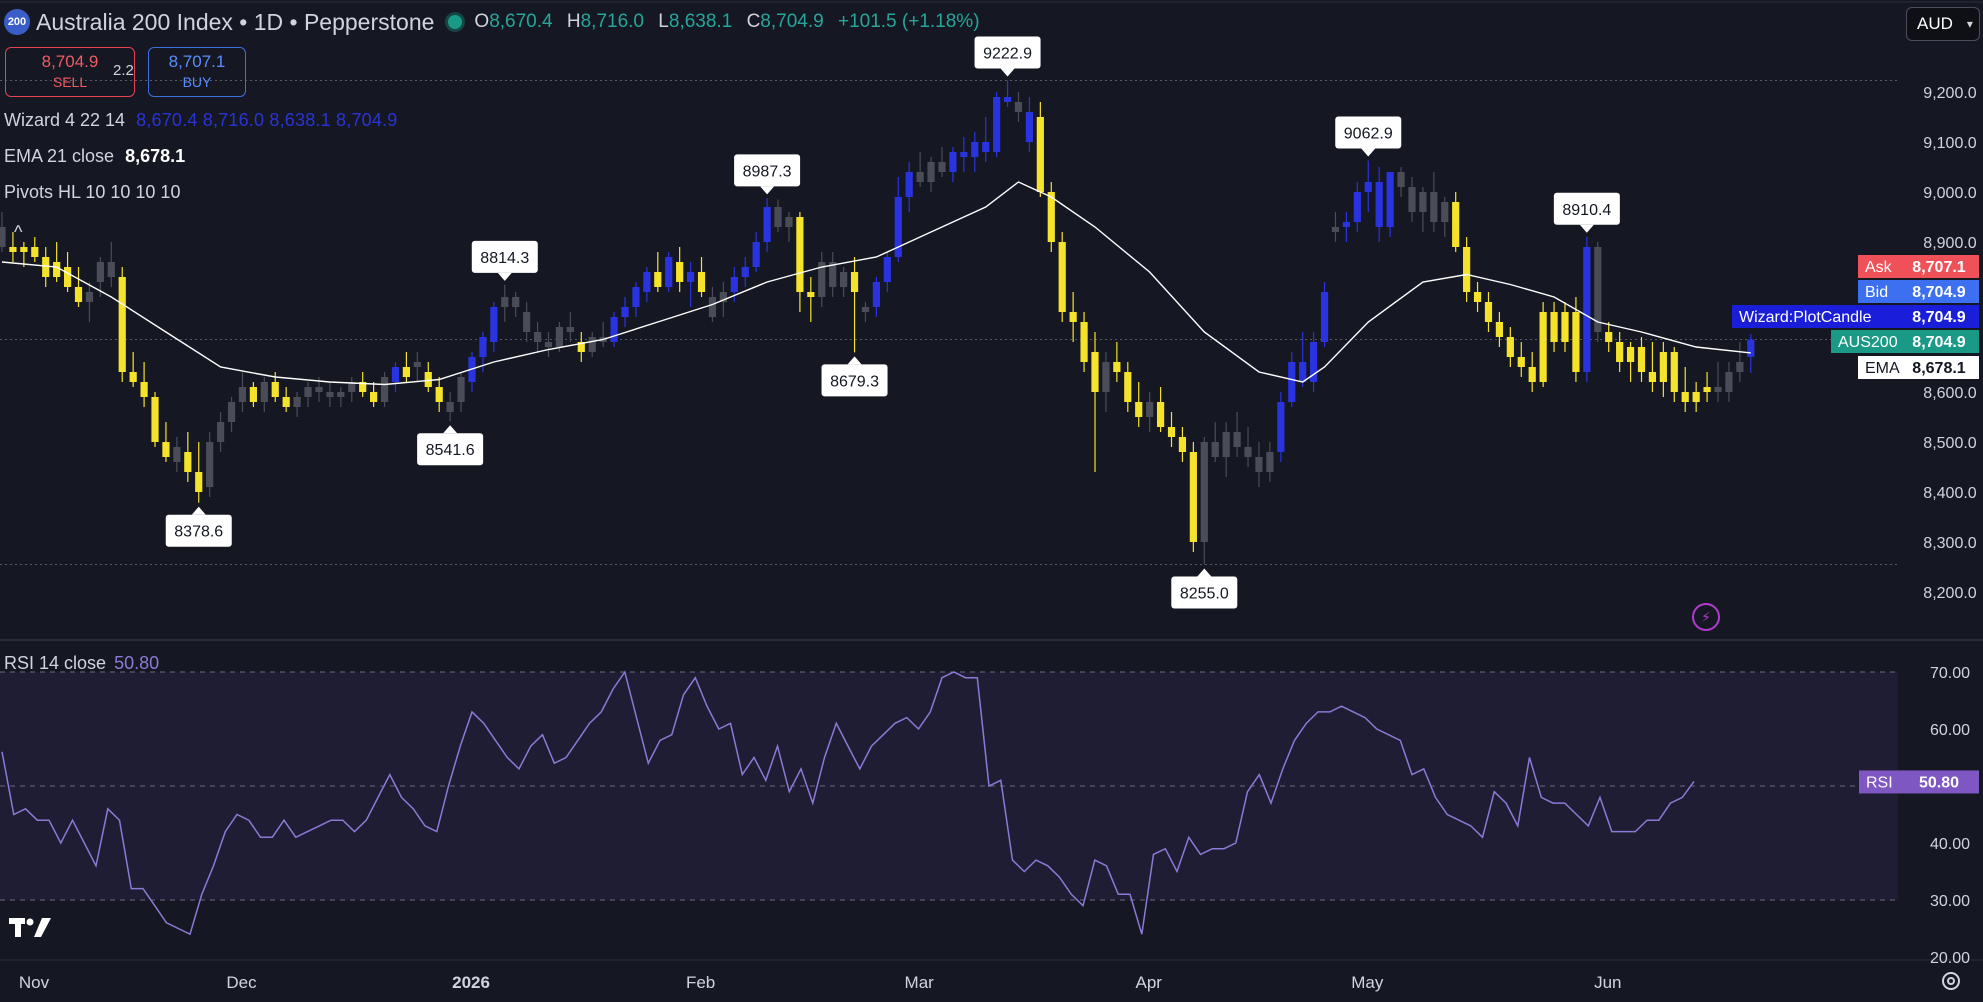 This screenshot has width=1983, height=1002. Describe the element at coordinates (1949, 493) in the screenshot. I see `price-tick-label: 8,400.0` at that location.